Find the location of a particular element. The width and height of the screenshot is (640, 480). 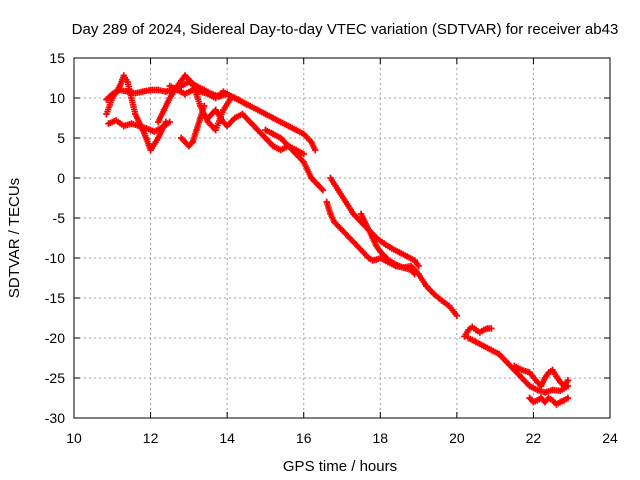

y-tick-label: 15 is located at coordinates (57, 58).